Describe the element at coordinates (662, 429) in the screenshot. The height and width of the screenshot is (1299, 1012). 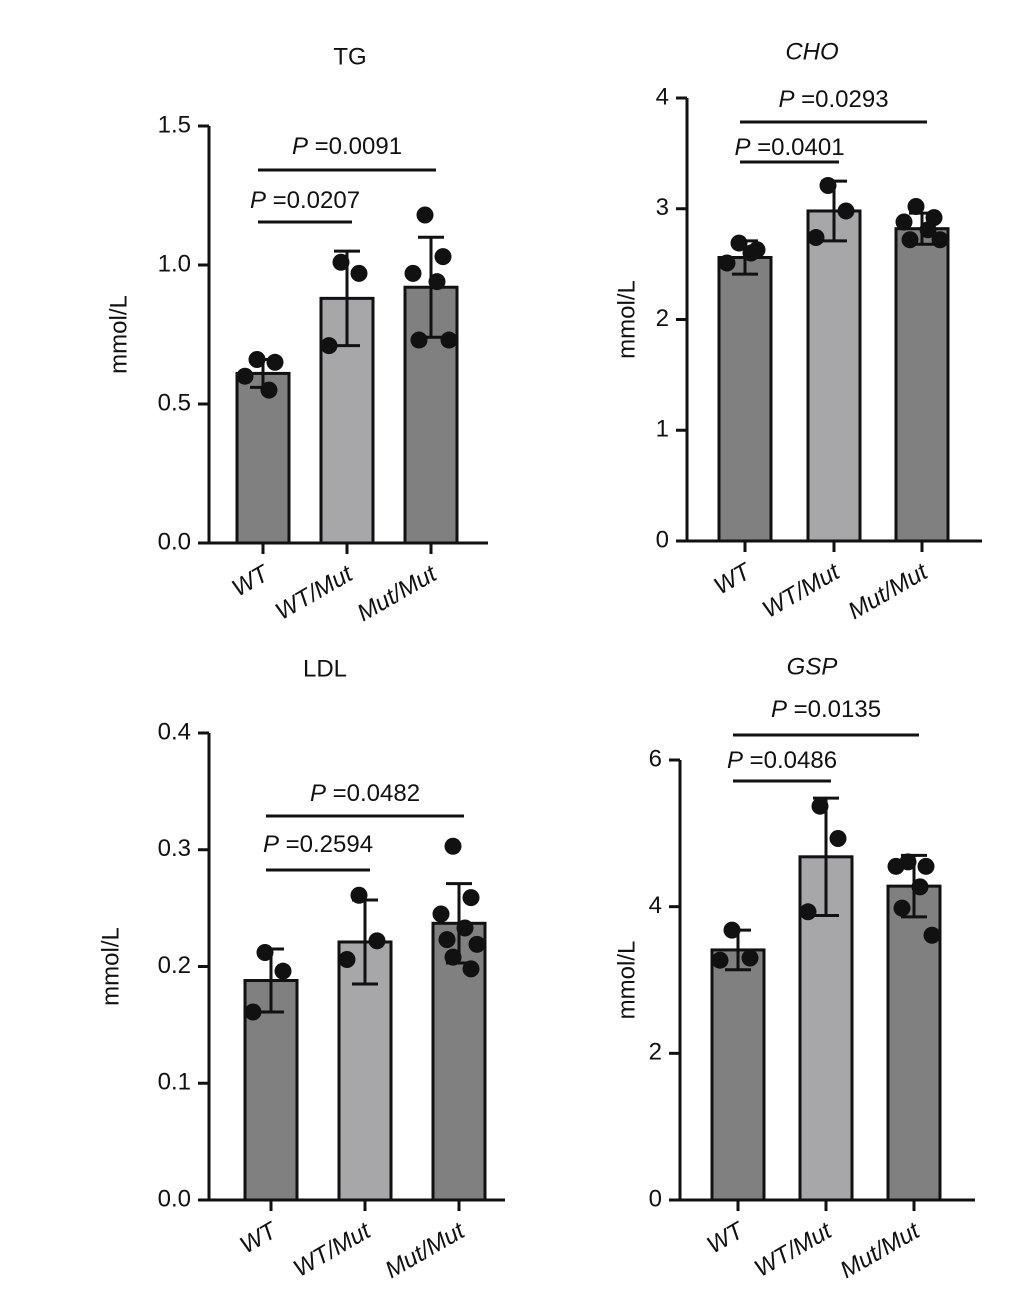
I see `y-tick-label: 1` at that location.